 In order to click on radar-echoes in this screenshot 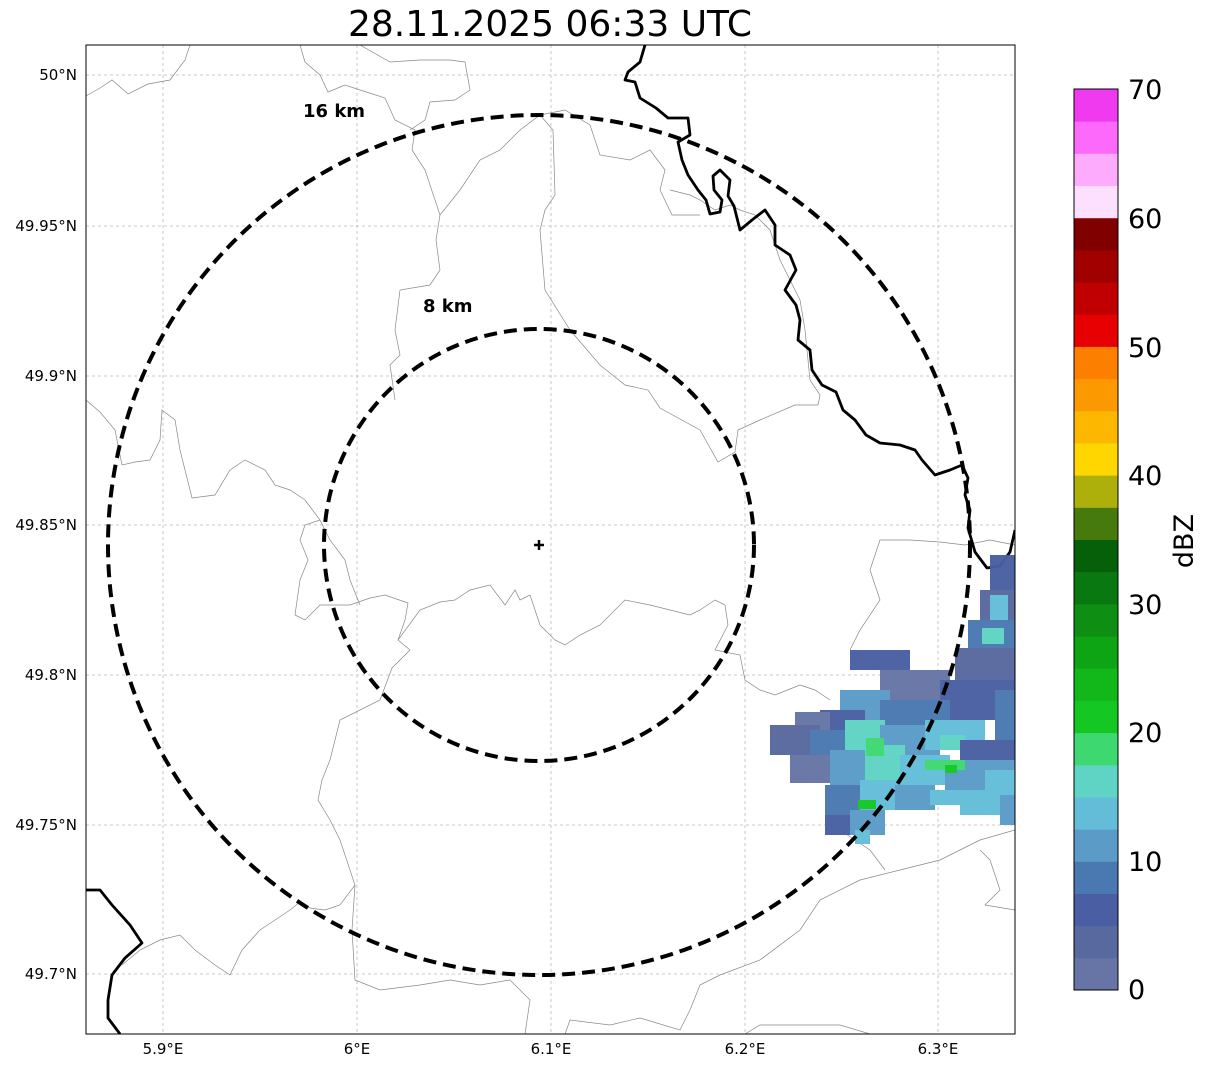, I will do `click(892, 699)`.